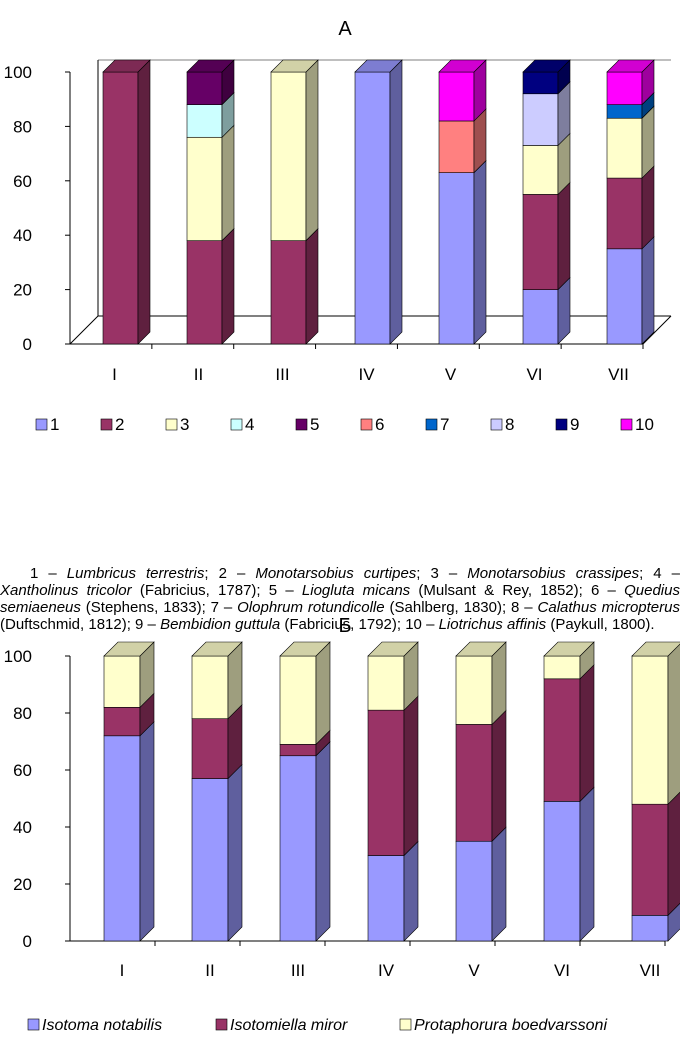 Image resolution: width=680 pixels, height=1041 pixels. I want to click on caption-species-name: Liotrichus affinis, so click(492, 624).